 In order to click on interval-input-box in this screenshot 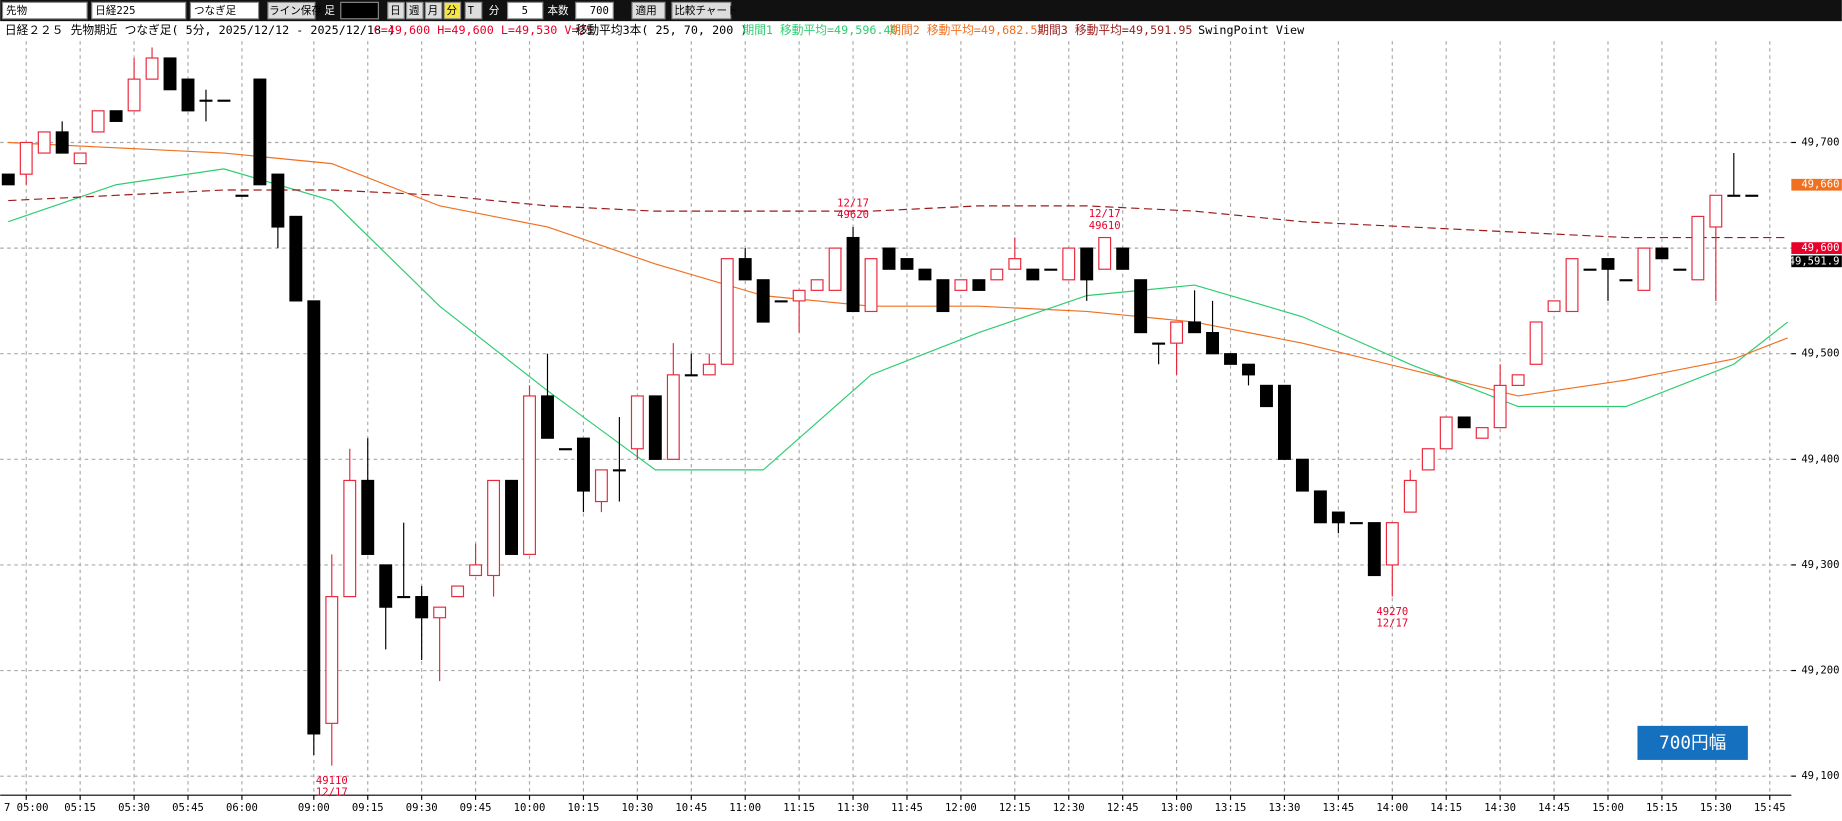, I will do `click(525, 10)`.